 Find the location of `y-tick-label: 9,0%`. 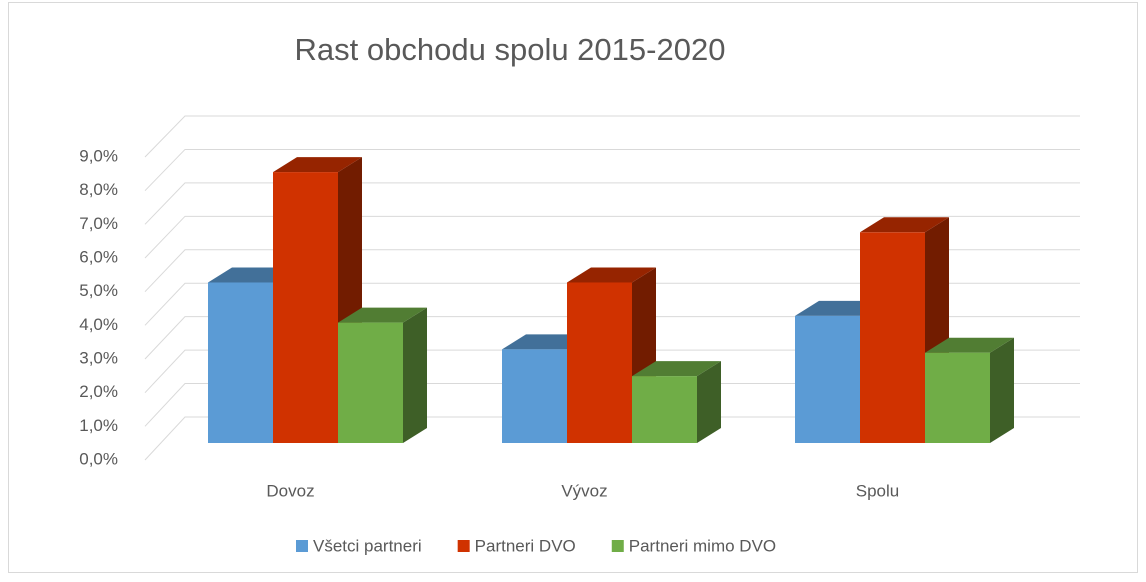

y-tick-label: 9,0% is located at coordinates (98, 155).